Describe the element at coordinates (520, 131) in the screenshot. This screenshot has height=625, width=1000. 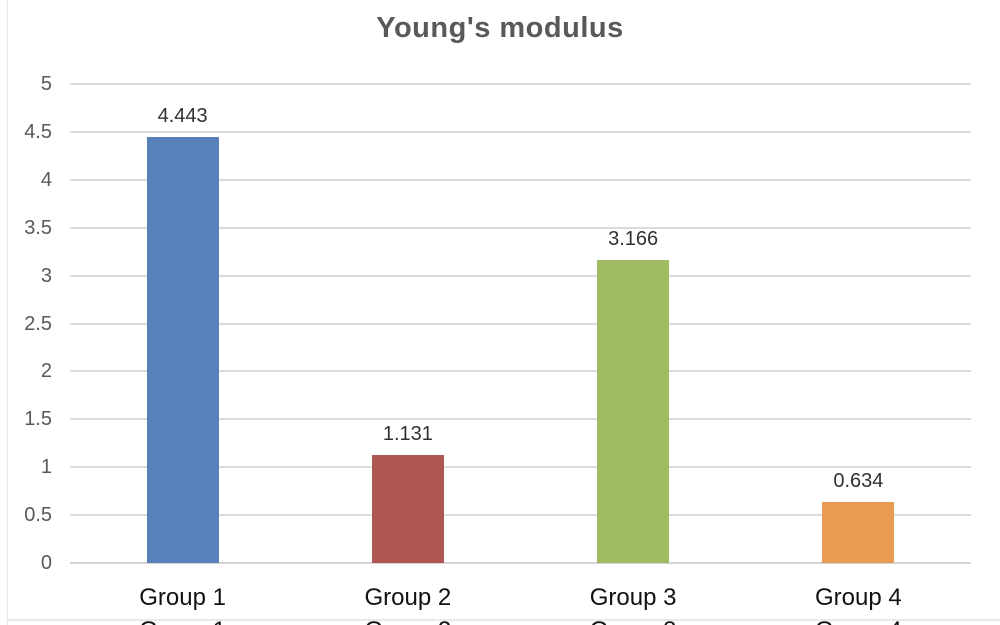
I see `gridline-y-4.5` at that location.